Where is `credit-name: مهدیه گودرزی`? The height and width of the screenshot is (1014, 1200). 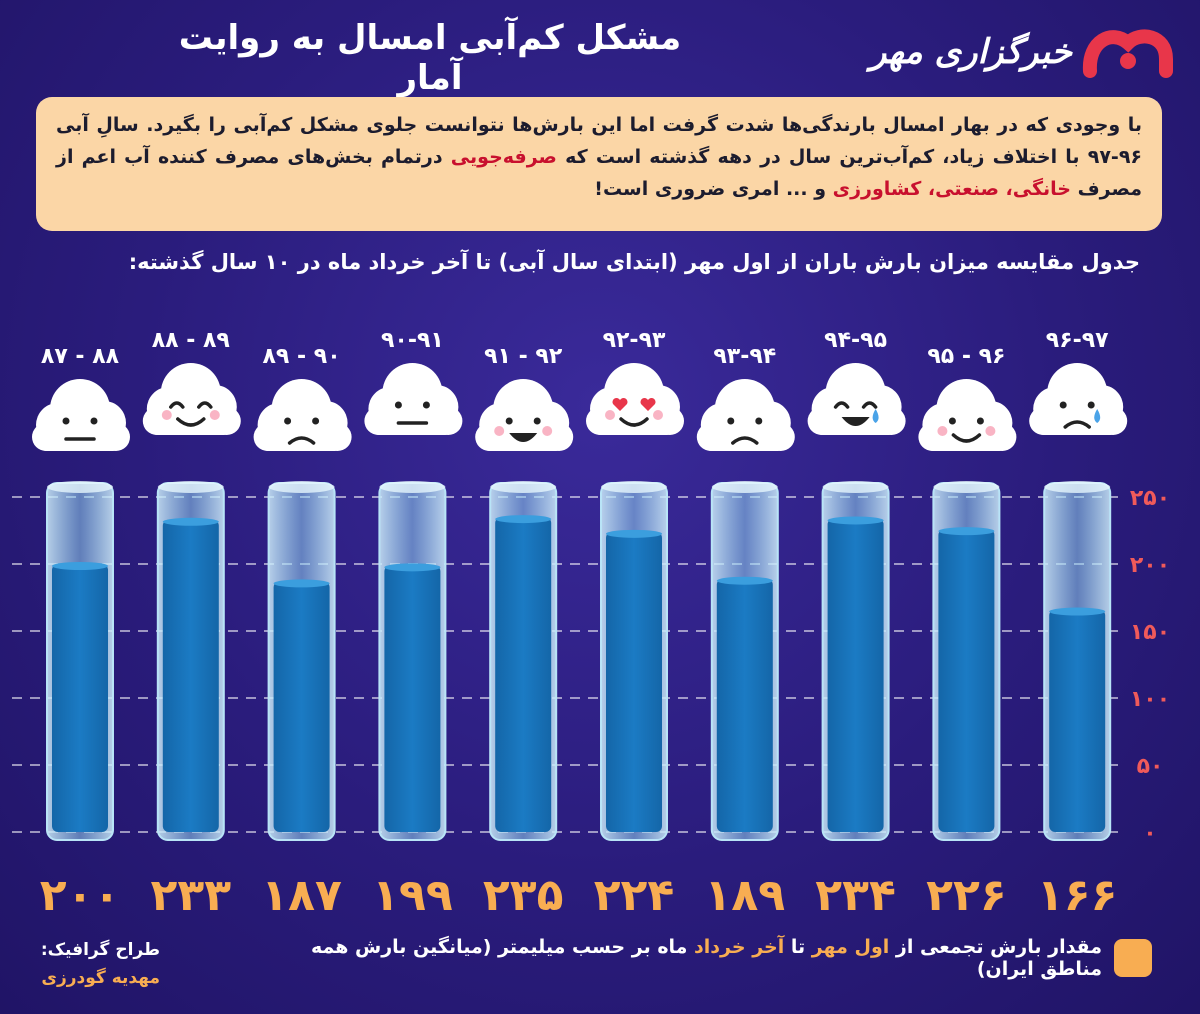
credit-name: مهدیه گودرزی is located at coordinates (100, 978).